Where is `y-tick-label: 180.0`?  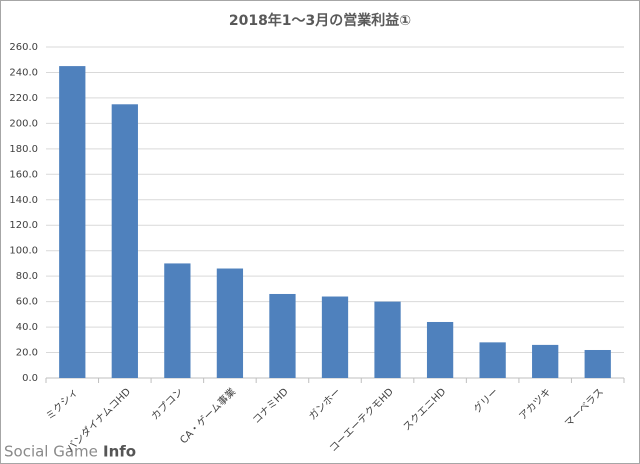
y-tick-label: 180.0 is located at coordinates (23, 149).